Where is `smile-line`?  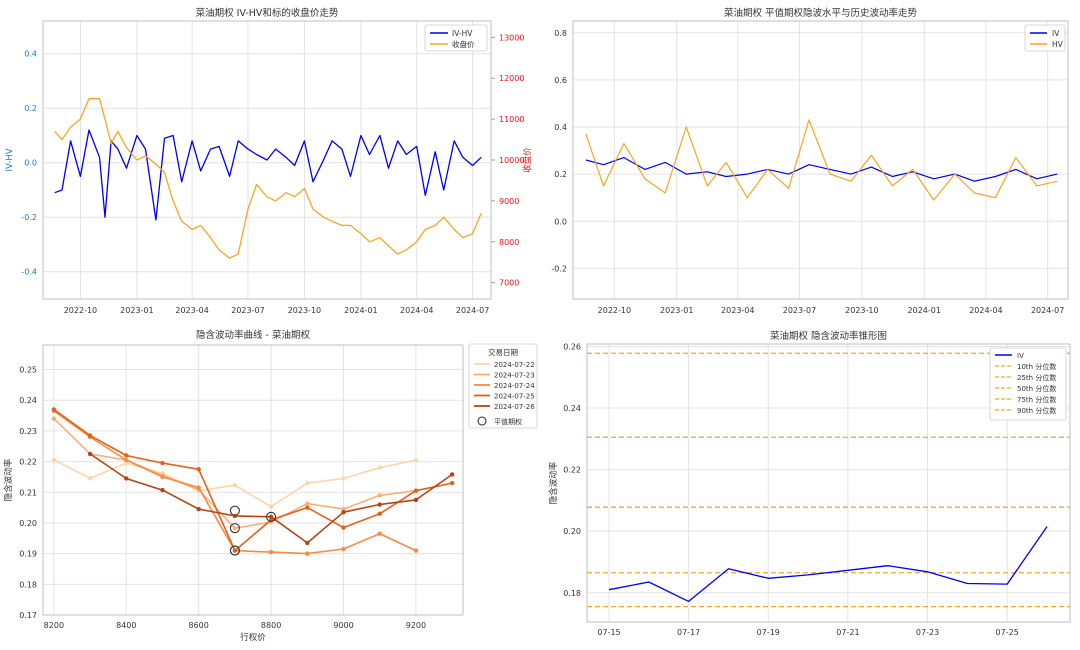
smile-line is located at coordinates (253, 480).